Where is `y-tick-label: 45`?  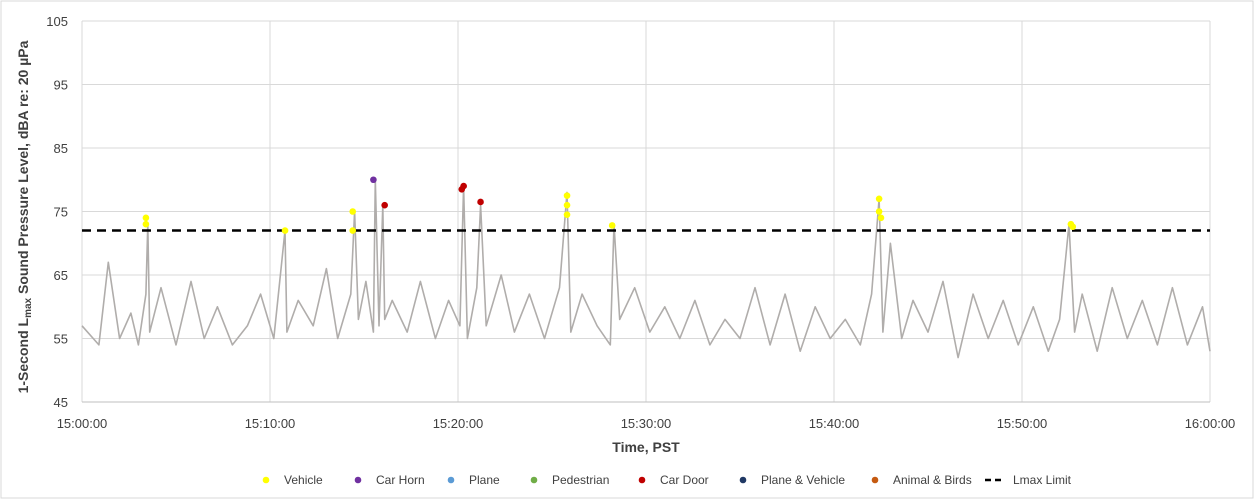 y-tick-label: 45 is located at coordinates (61, 402).